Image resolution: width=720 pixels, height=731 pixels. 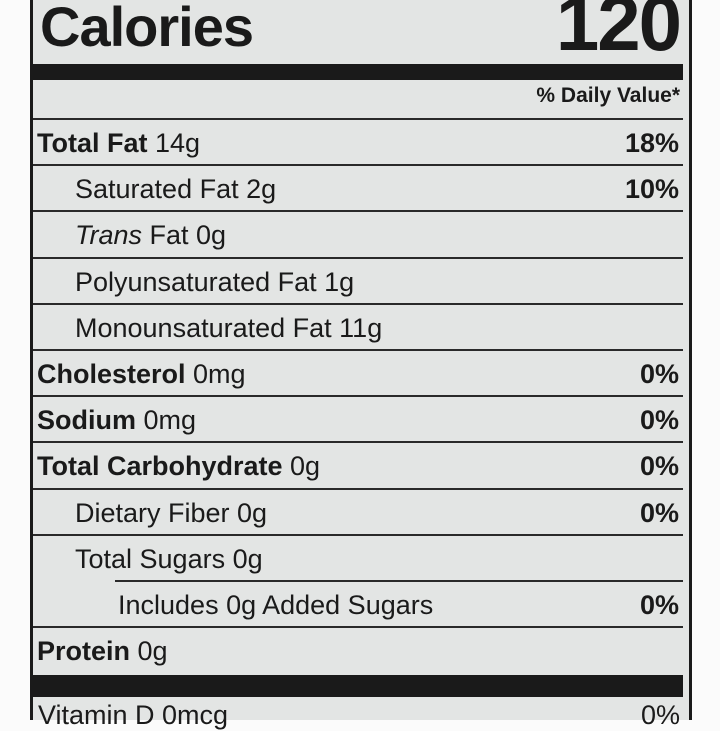 I want to click on thick-divider-top, so click(x=358, y=72).